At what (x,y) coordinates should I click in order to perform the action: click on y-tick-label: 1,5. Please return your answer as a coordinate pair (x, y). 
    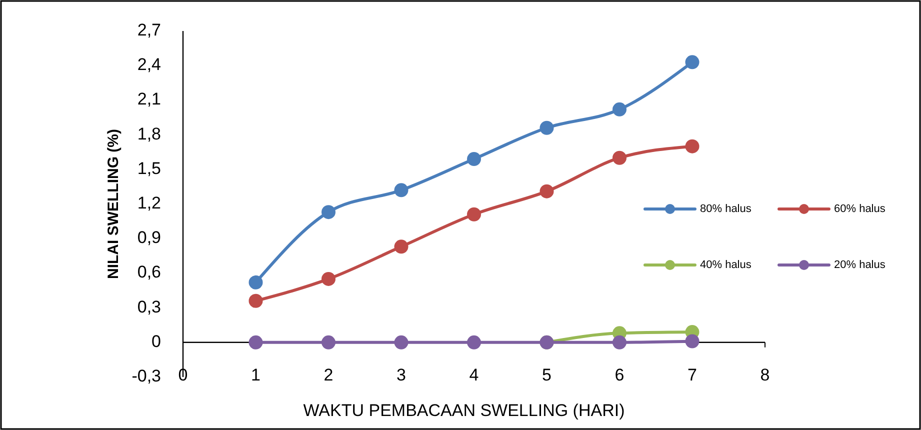
    Looking at the image, I should click on (149, 168).